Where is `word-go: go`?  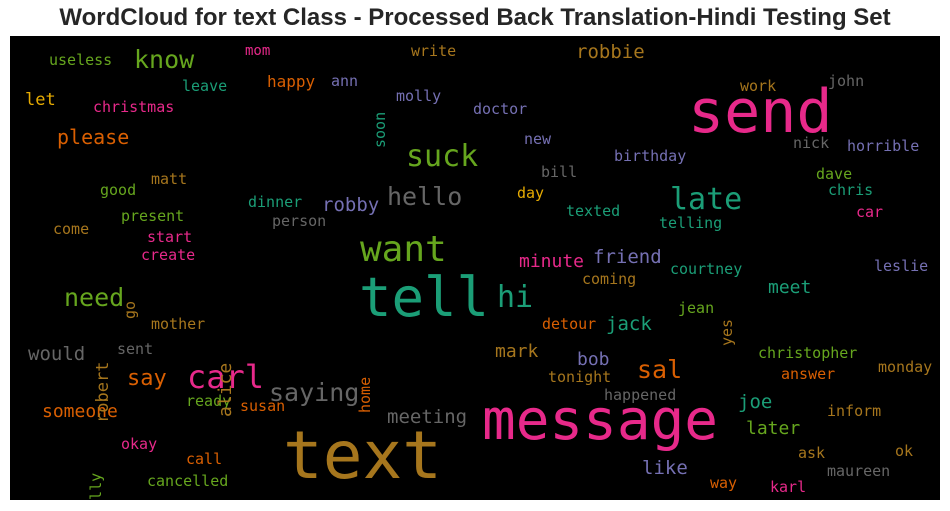
word-go: go is located at coordinates (130, 310).